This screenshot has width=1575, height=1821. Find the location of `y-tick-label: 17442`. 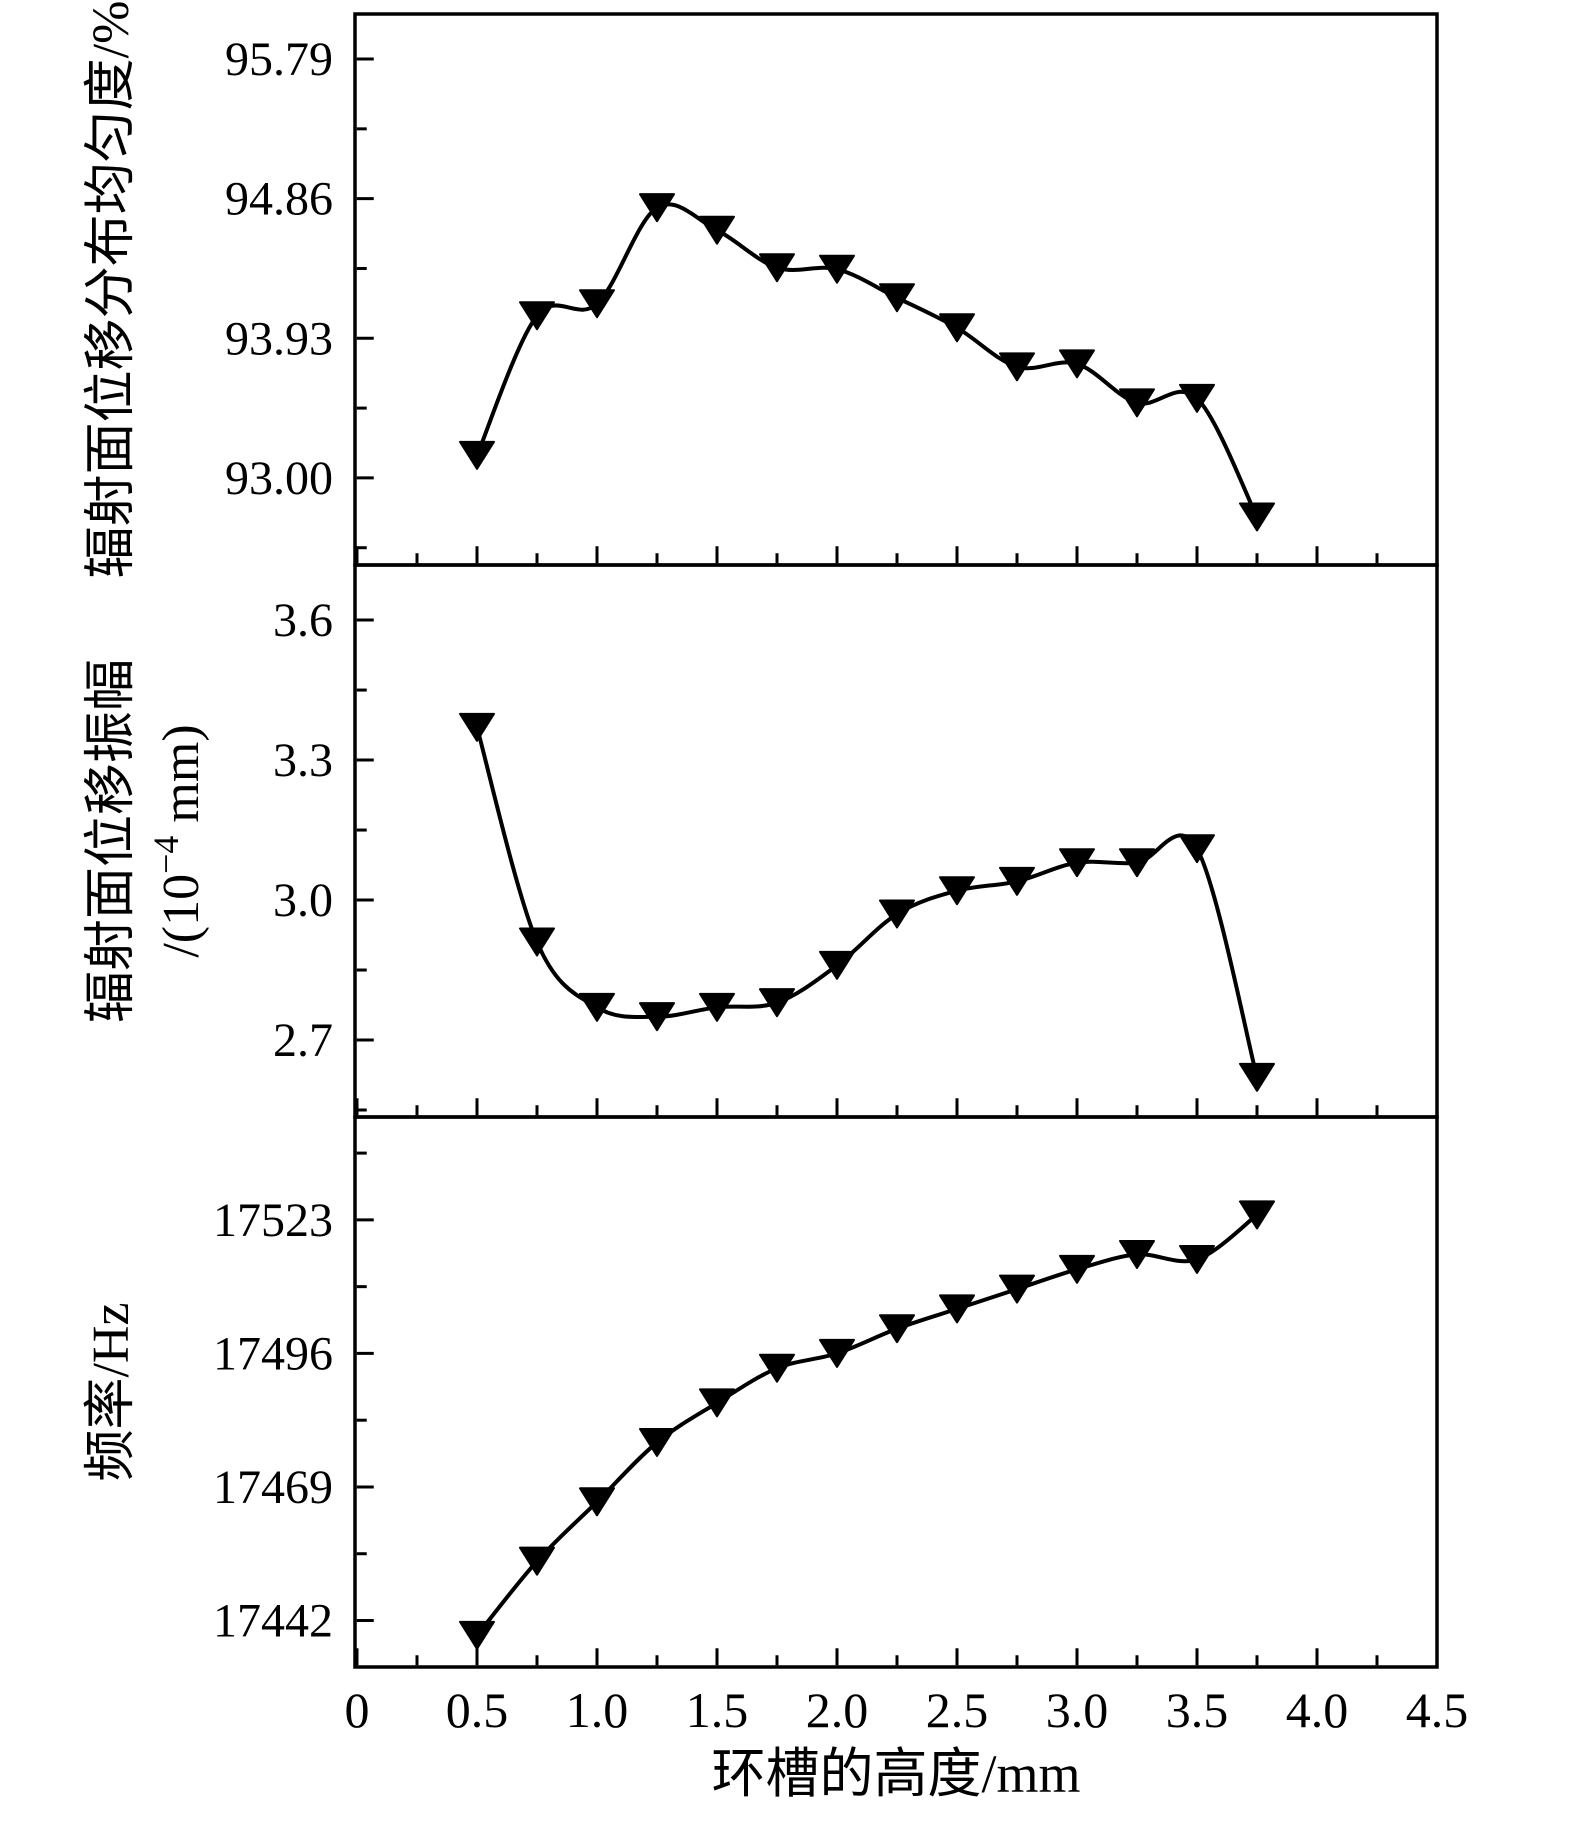

y-tick-label: 17442 is located at coordinates (273, 1621).